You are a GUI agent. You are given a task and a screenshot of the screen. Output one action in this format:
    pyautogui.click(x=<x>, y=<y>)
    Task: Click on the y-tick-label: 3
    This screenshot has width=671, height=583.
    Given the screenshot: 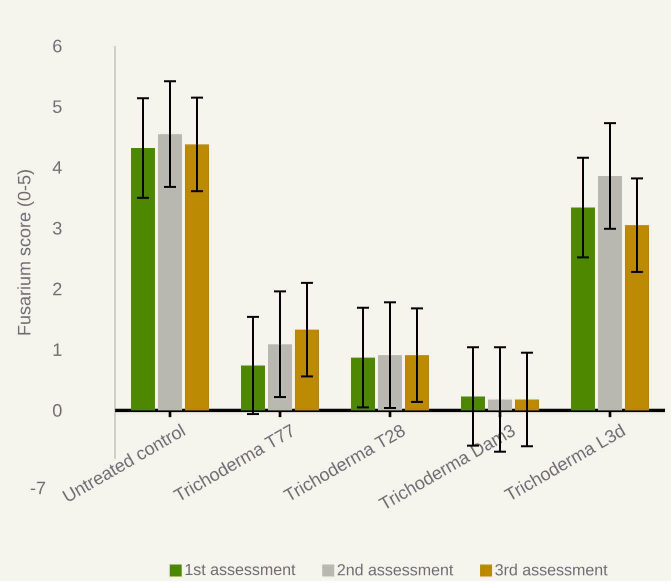 What is the action you would take?
    pyautogui.click(x=57, y=228)
    